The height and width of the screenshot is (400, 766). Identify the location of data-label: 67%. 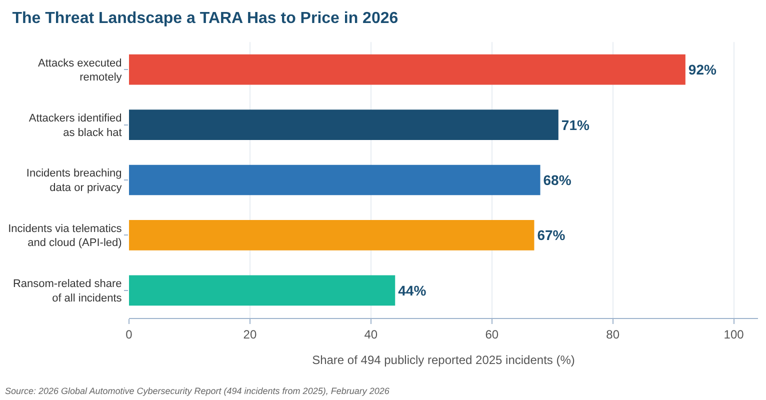
(551, 235).